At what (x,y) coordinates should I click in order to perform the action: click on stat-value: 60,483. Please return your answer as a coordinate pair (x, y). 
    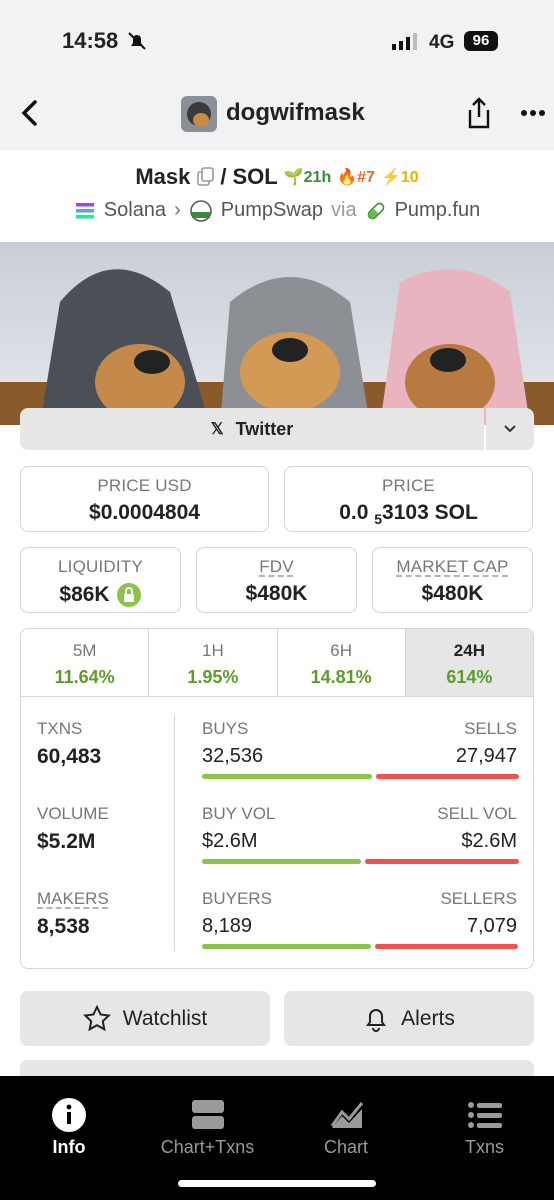
    Looking at the image, I should click on (69, 756).